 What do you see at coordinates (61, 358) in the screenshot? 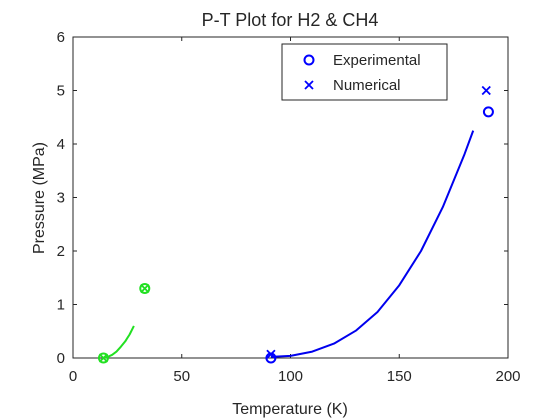
I see `y-tick-label: 0` at bounding box center [61, 358].